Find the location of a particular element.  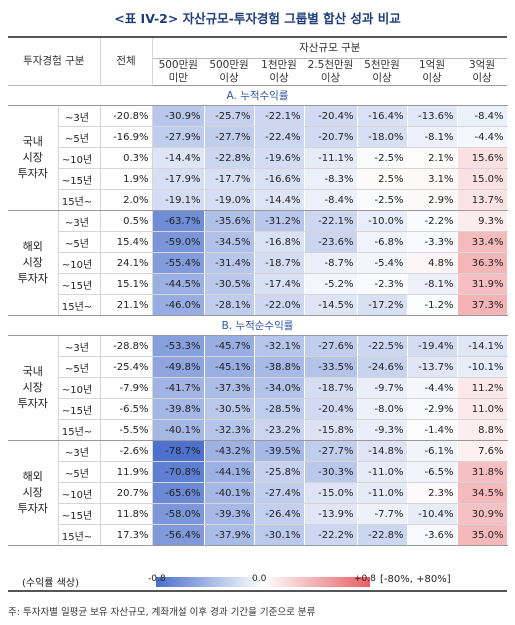

value-cell: -1.2% is located at coordinates (432, 305).